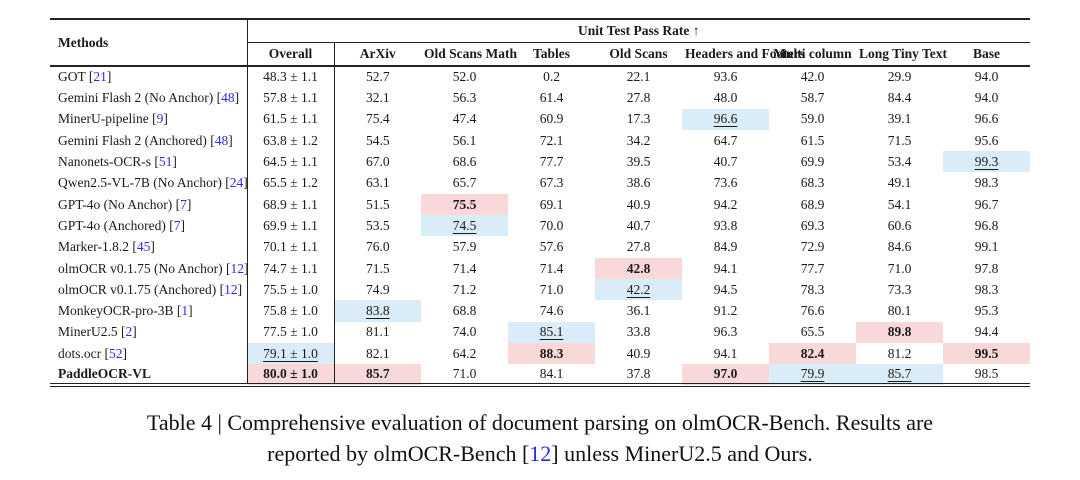 This screenshot has width=1080, height=480. I want to click on cell-tables: 61.4, so click(551, 98).